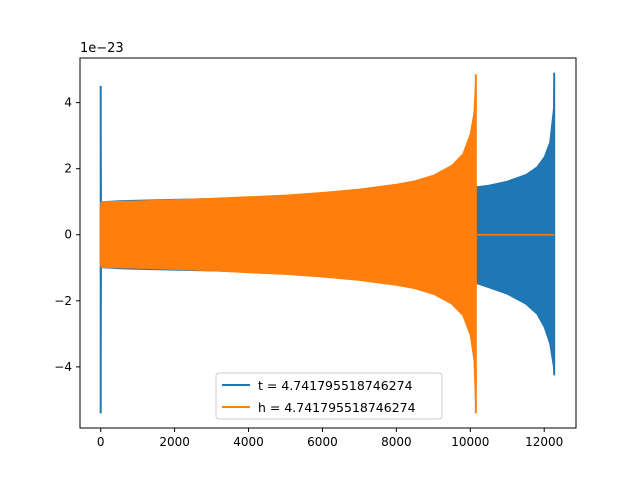 The width and height of the screenshot is (640, 484). What do you see at coordinates (174, 442) in the screenshot?
I see `x-tick-label: 2000` at bounding box center [174, 442].